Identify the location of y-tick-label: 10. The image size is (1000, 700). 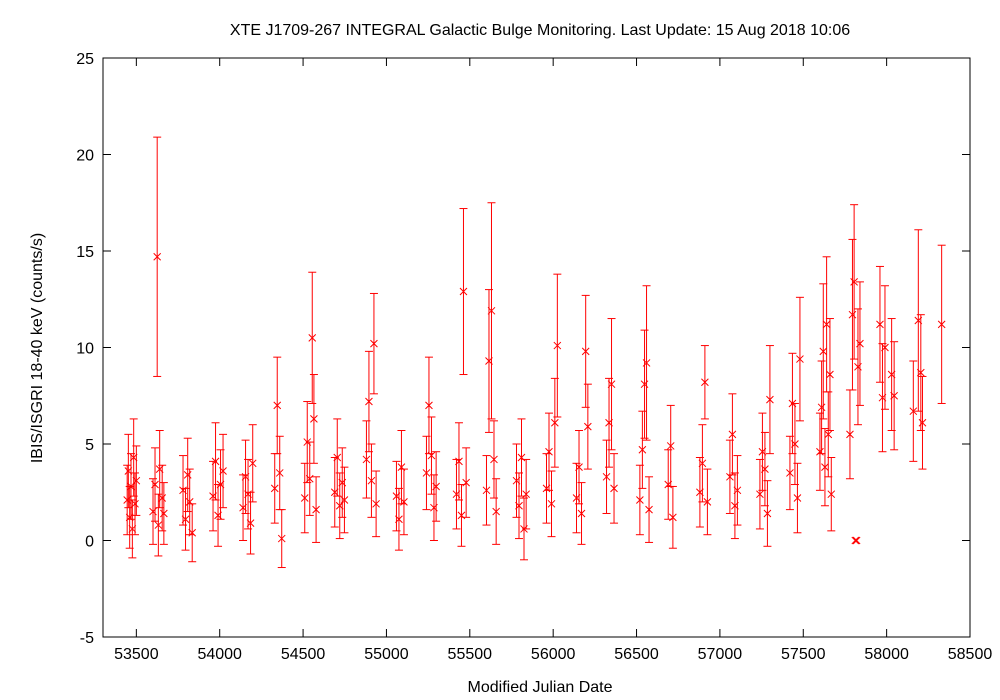
(85, 349).